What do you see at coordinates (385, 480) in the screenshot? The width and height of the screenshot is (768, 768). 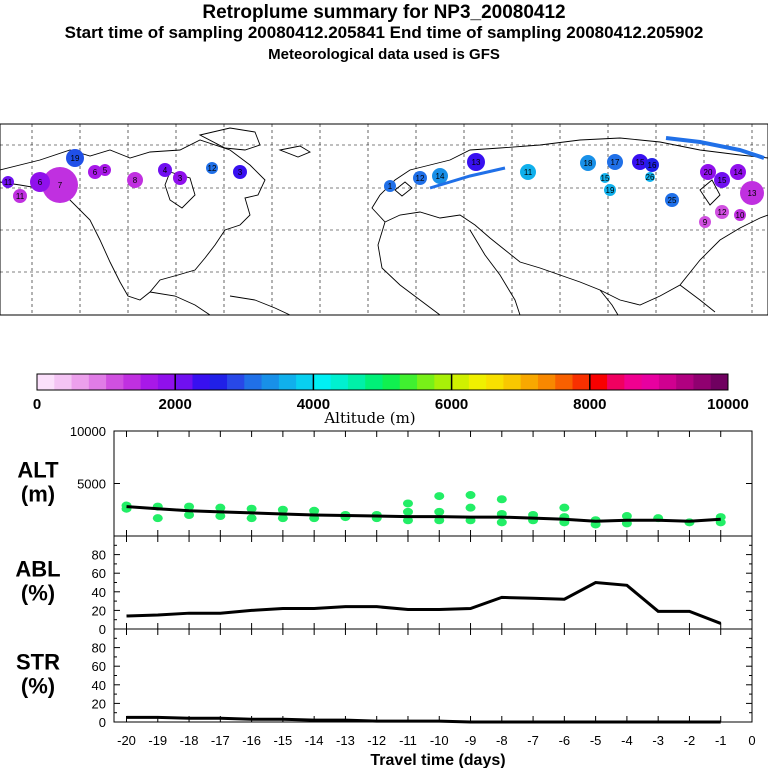 I see `panel-alt: 10000 5000 ALT(m)` at bounding box center [385, 480].